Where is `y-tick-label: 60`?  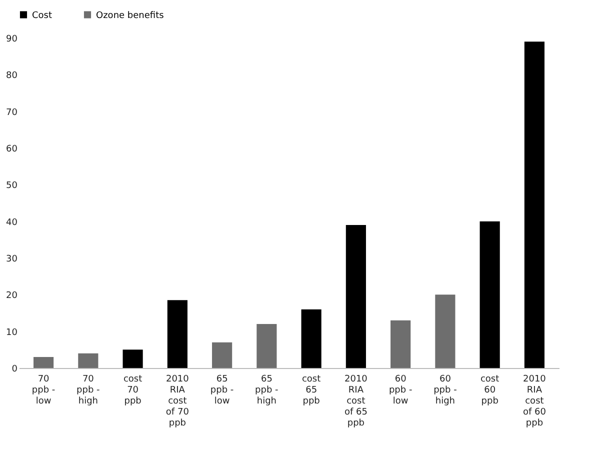
y-tick-label: 60 is located at coordinates (12, 149).